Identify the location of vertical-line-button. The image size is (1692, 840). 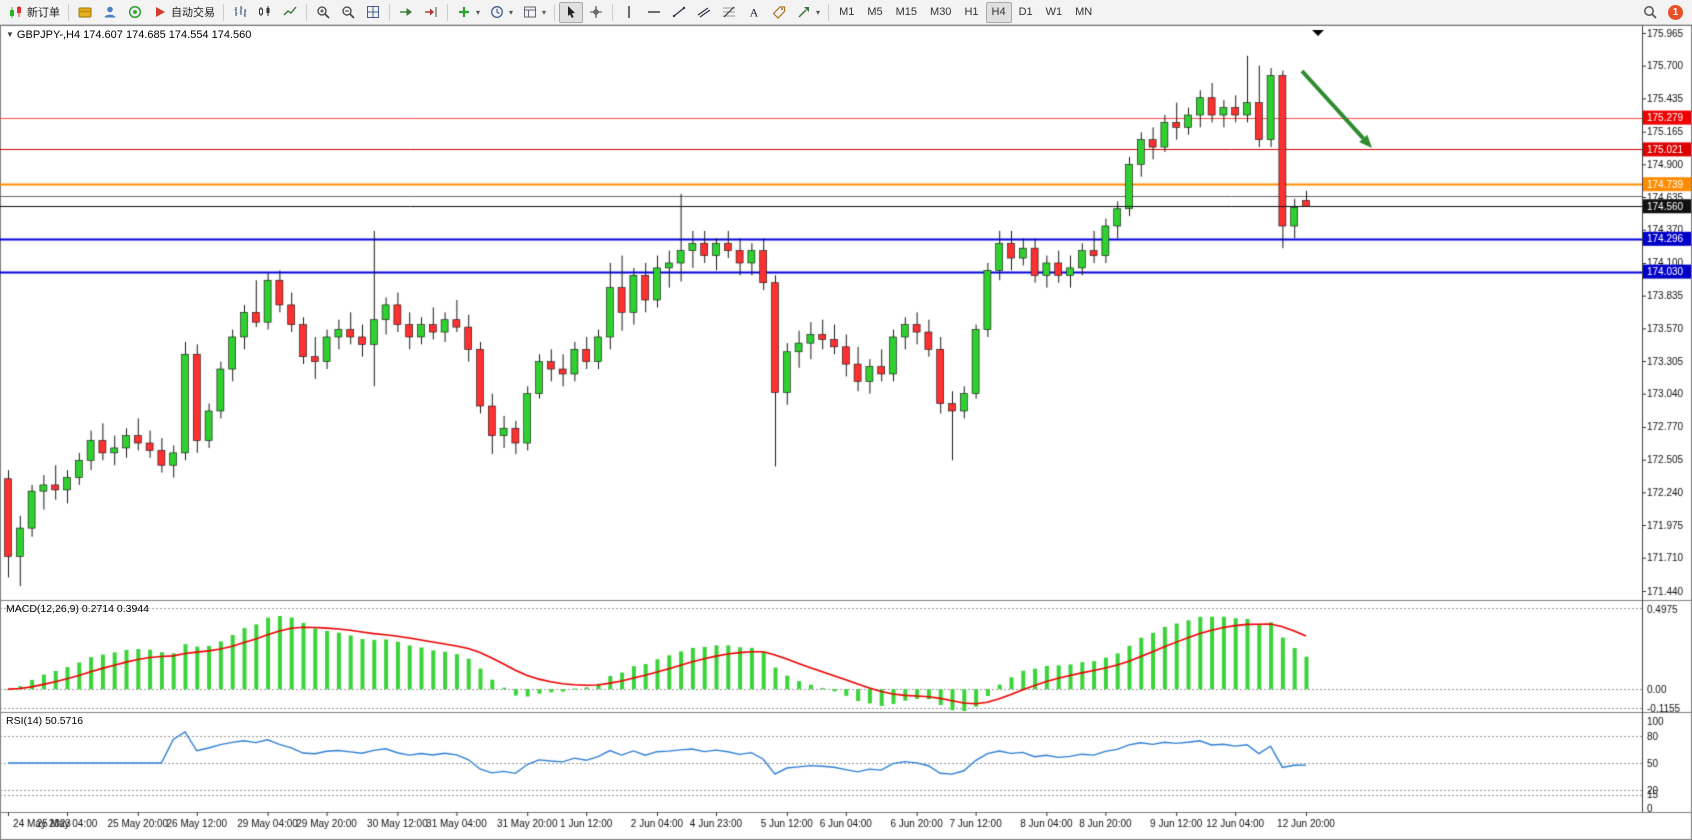
(629, 12).